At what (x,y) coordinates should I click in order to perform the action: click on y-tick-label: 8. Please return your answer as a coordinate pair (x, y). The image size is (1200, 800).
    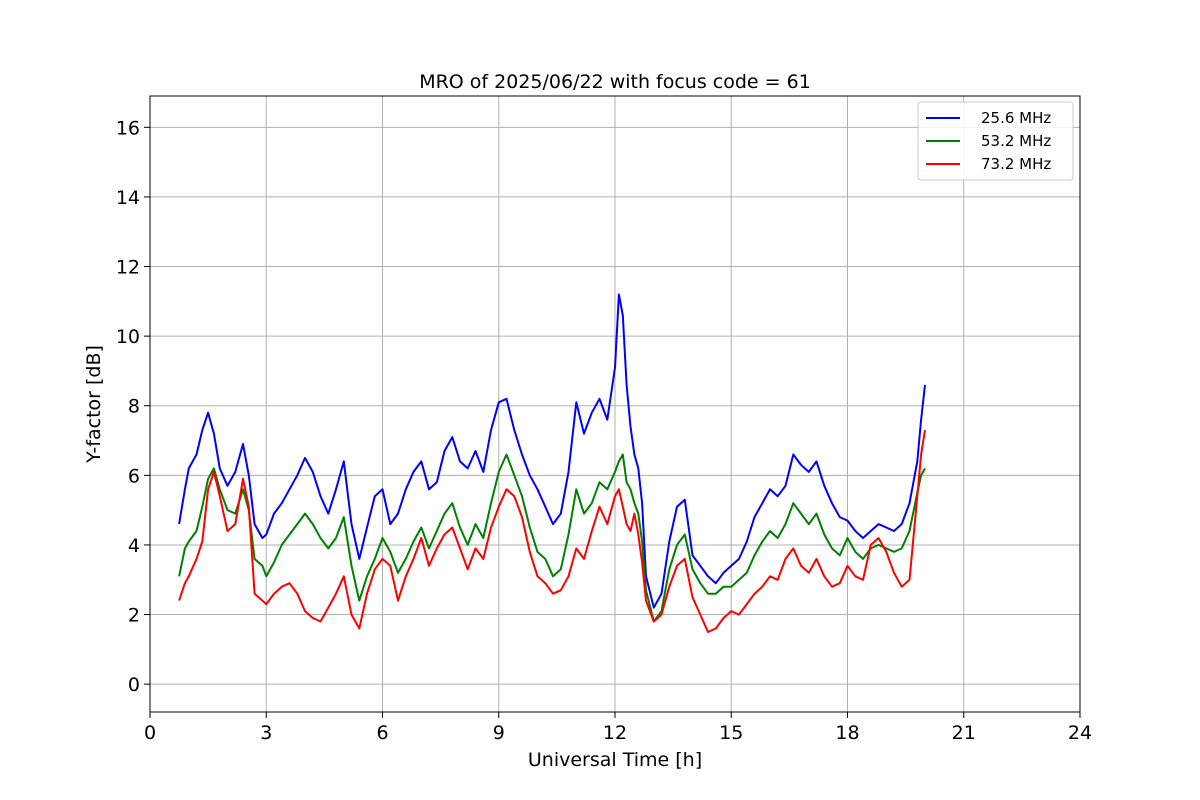
    Looking at the image, I should click on (134, 407).